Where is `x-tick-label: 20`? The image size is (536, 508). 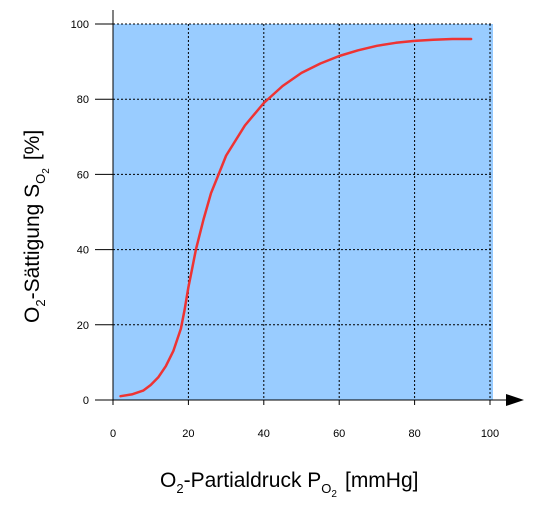
x-tick-label: 20 is located at coordinates (188, 434).